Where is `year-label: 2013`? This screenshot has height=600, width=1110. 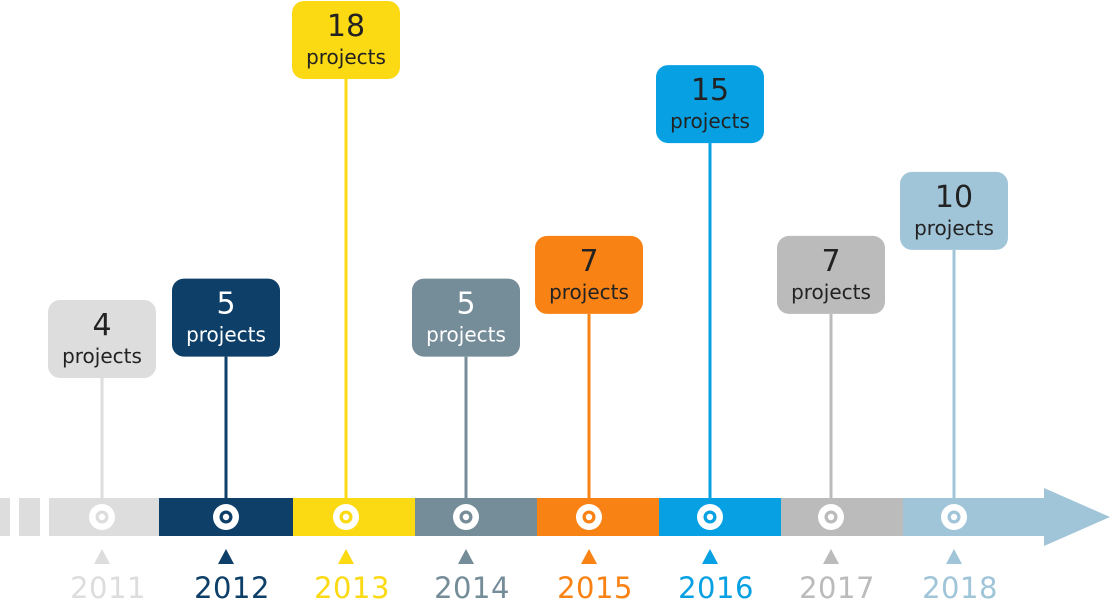
year-label: 2013 is located at coordinates (352, 585).